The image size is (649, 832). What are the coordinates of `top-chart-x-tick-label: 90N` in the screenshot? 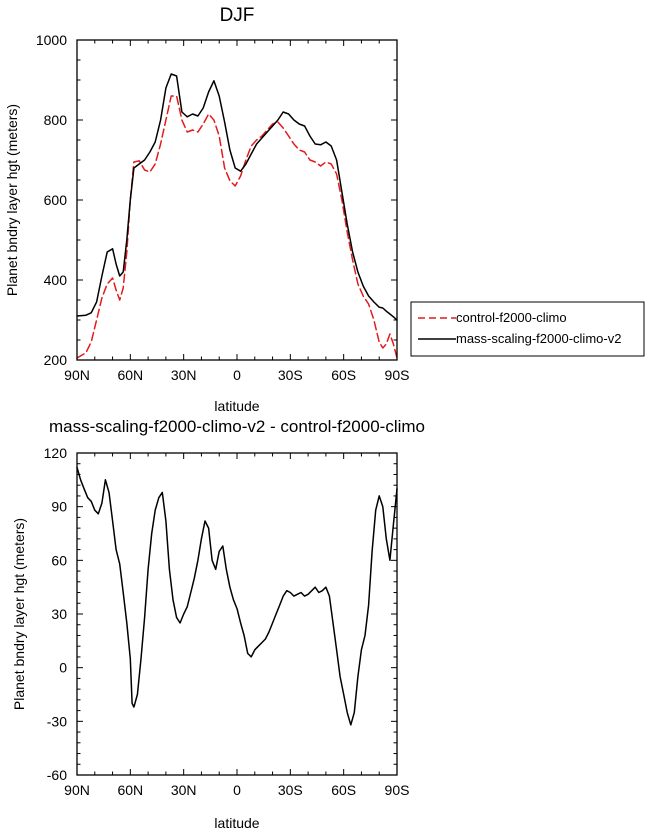 It's located at (77, 375).